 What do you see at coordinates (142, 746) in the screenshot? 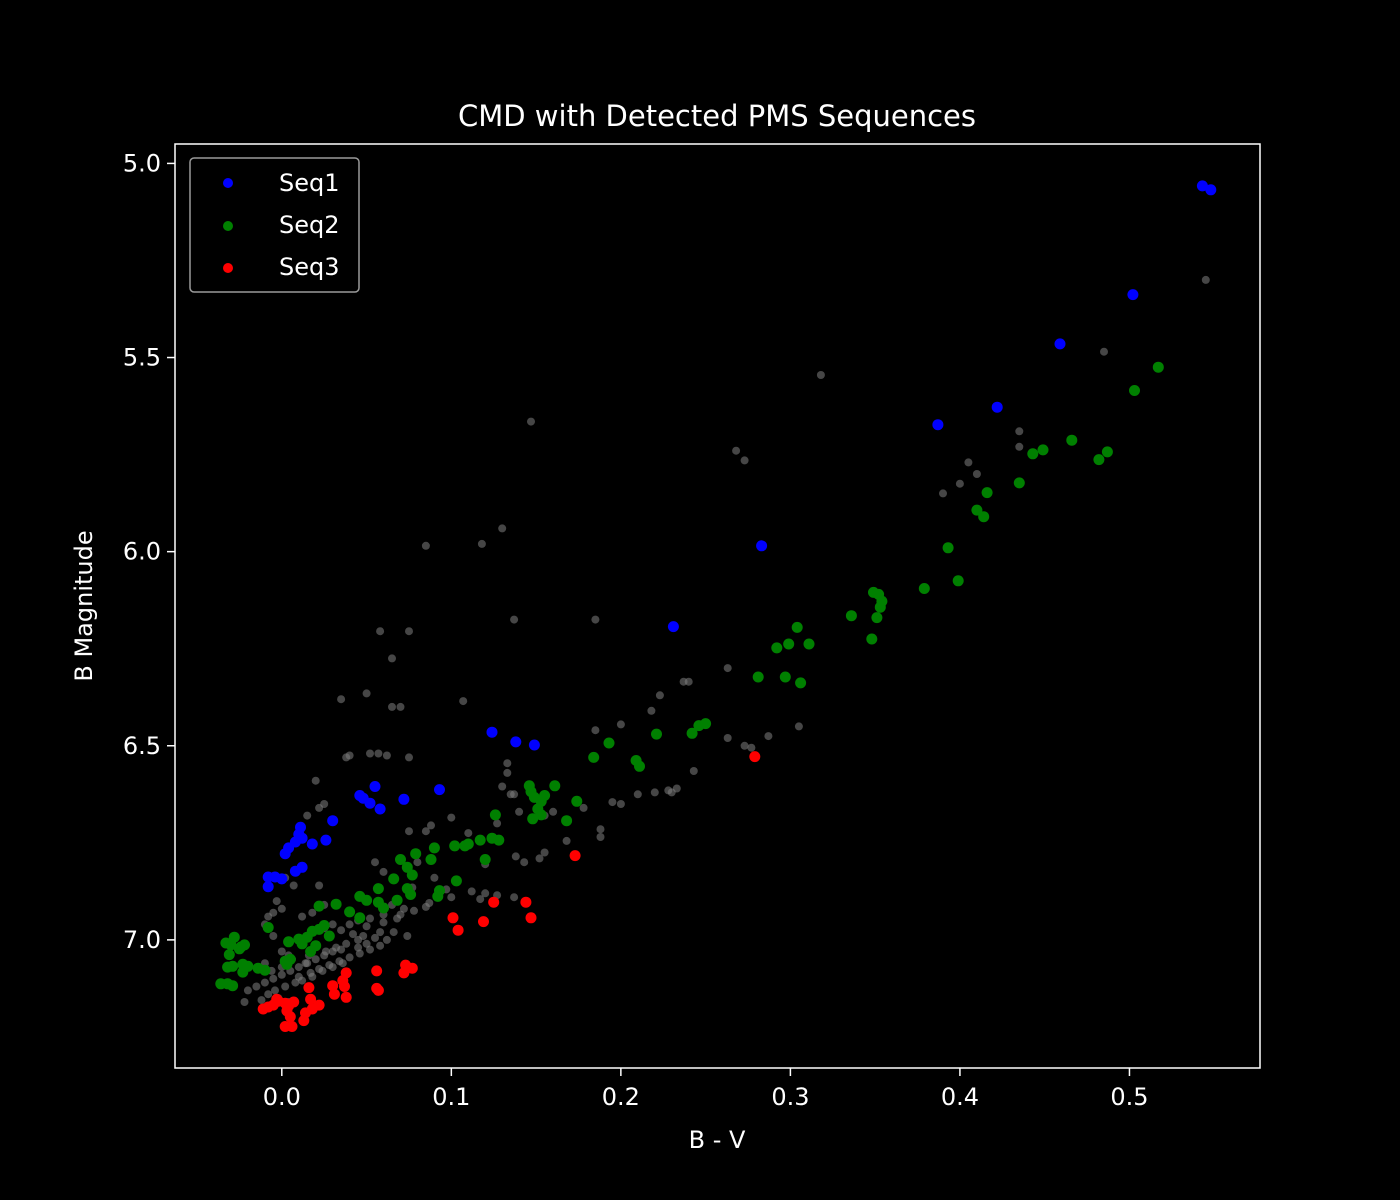
I see `y-tick-label: 6.5` at bounding box center [142, 746].